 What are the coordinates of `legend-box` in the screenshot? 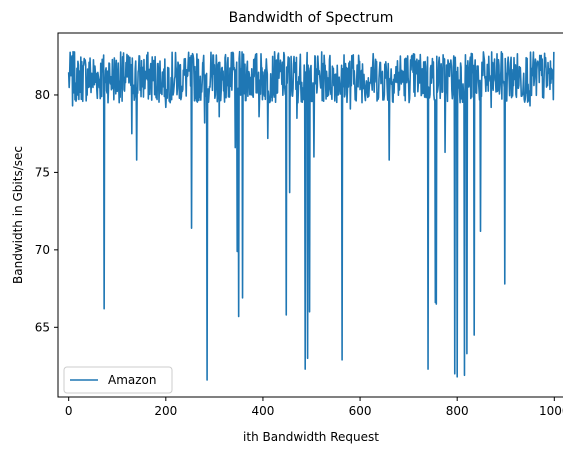 It's located at (118, 380).